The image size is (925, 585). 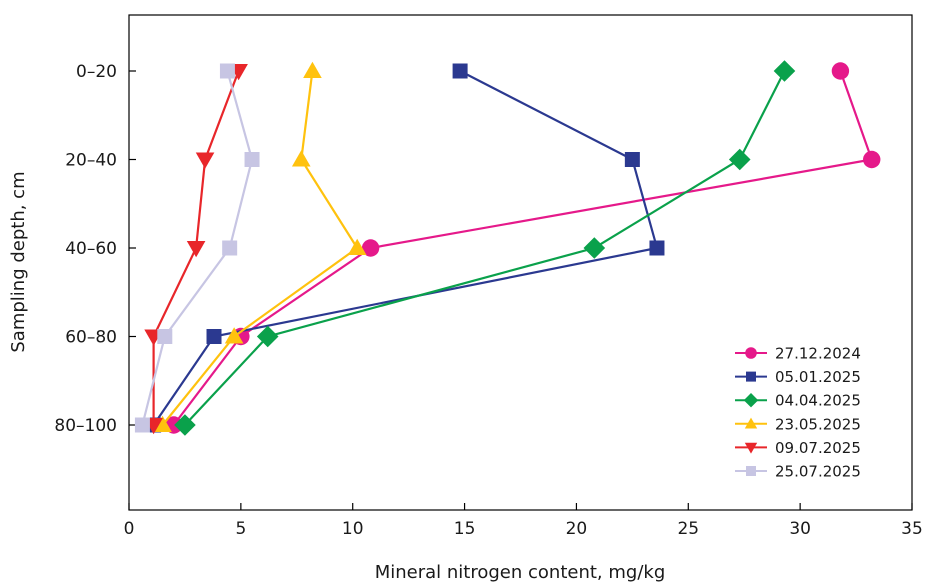 What do you see at coordinates (240, 529) in the screenshot?
I see `x-tick-label: 5` at bounding box center [240, 529].